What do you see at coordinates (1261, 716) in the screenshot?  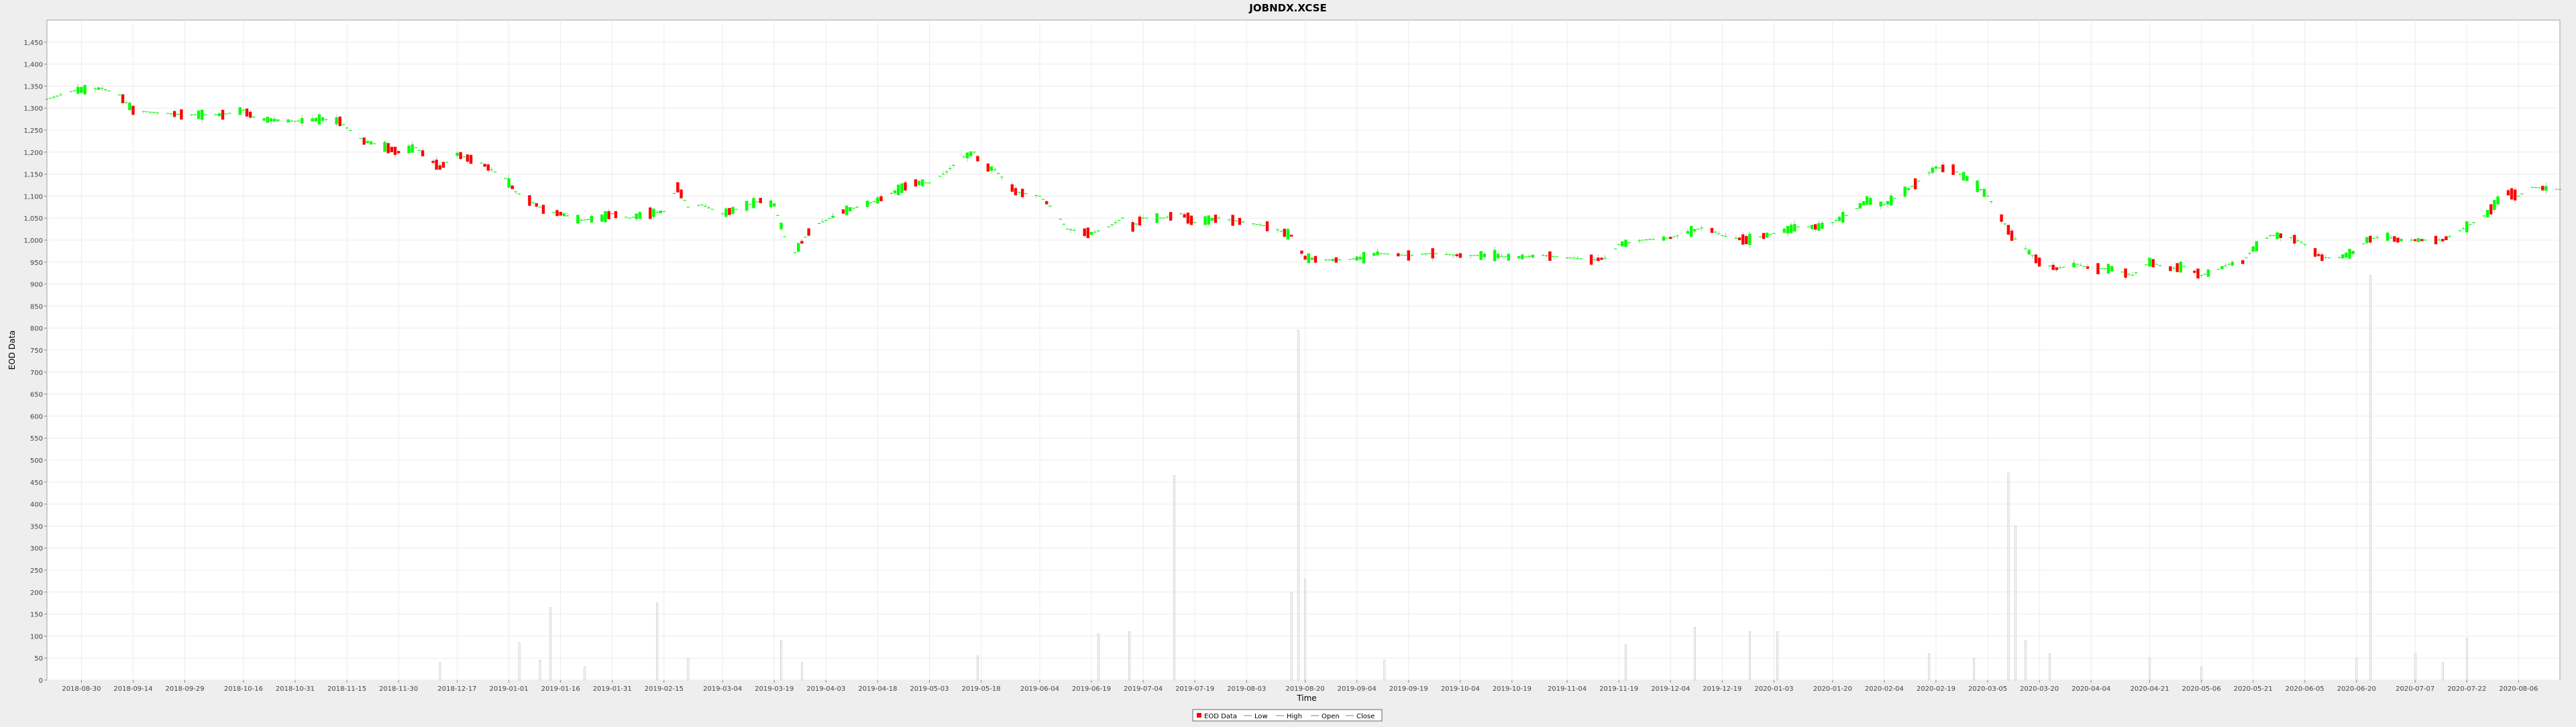 I see `legend-label: Low` at bounding box center [1261, 716].